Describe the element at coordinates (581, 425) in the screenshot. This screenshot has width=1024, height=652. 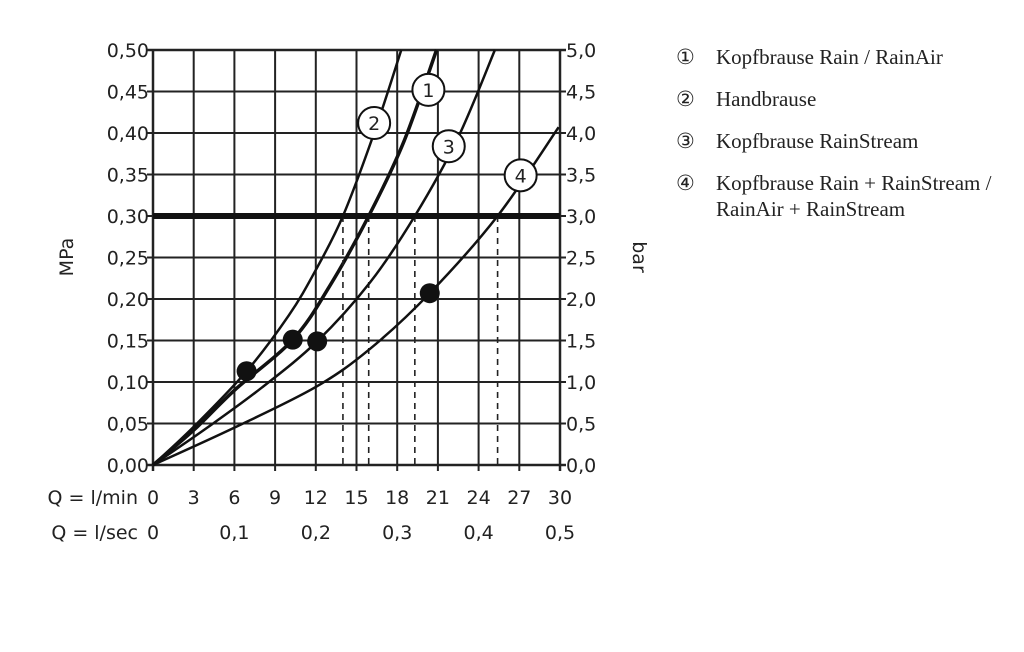
I see `y-right-tick-label: 0,5` at that location.